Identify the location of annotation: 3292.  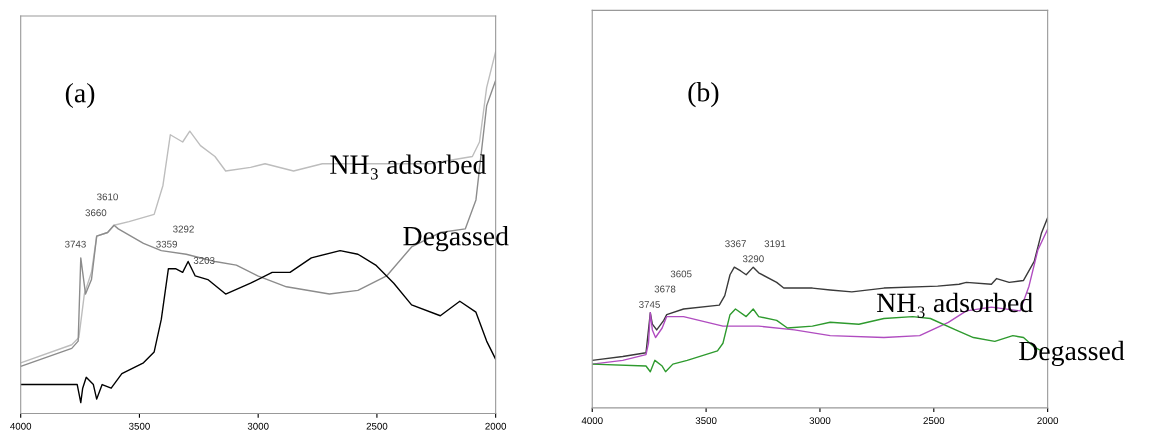
(183, 229).